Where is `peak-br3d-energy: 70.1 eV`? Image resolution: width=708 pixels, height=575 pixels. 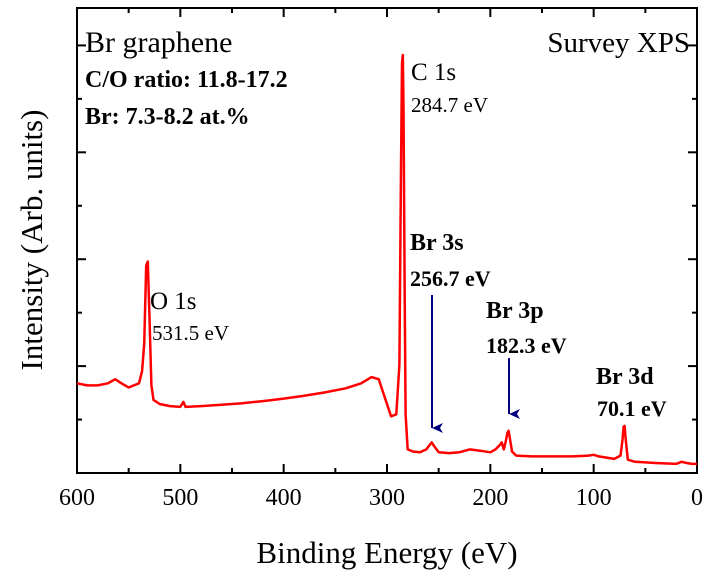
peak-br3d-energy: 70.1 eV is located at coordinates (632, 408).